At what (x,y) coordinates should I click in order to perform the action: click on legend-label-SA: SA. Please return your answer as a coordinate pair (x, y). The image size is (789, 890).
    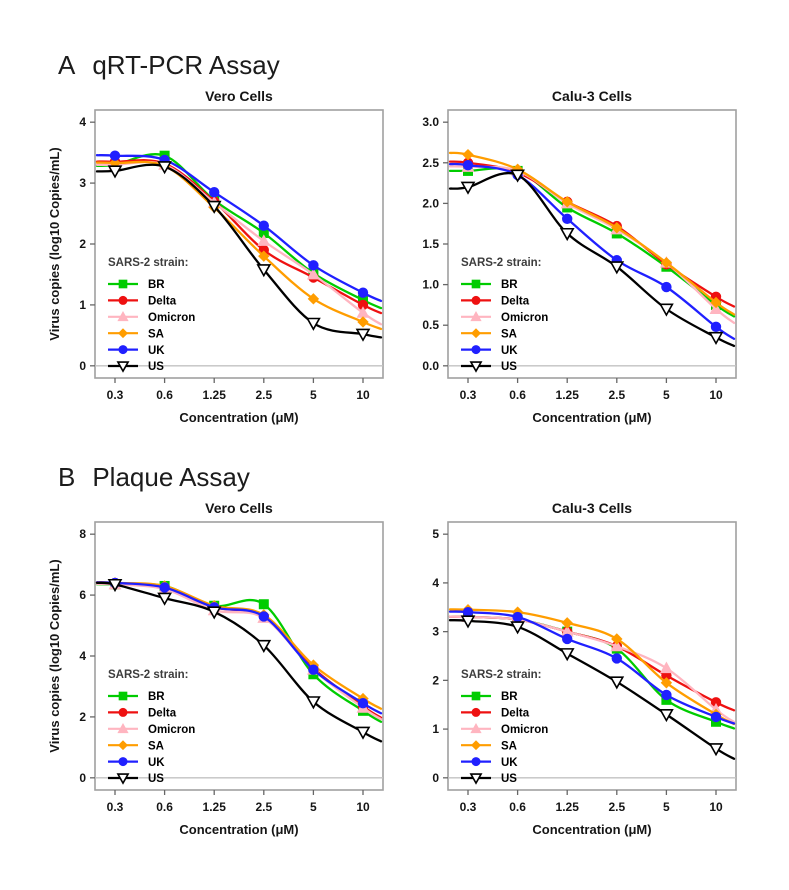
    Looking at the image, I should click on (509, 334).